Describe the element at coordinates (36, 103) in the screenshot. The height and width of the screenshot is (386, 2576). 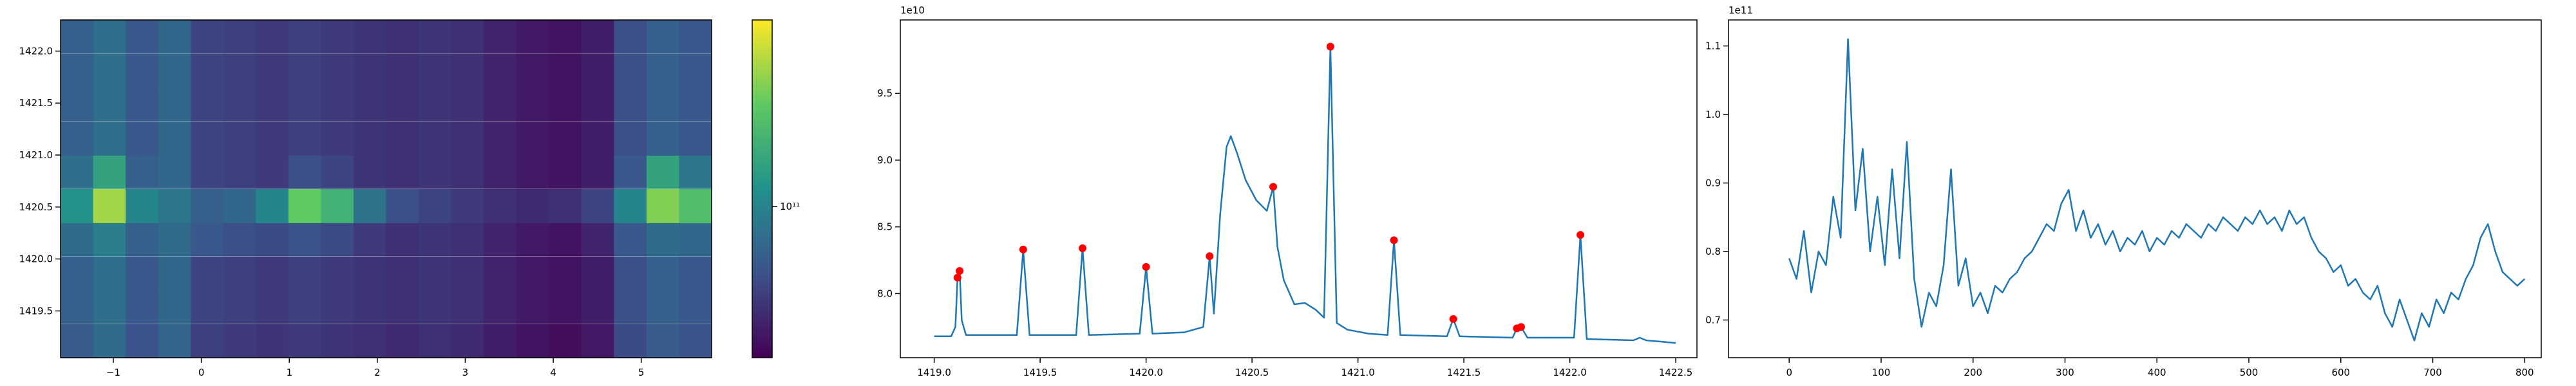
I see `y-tick-label: 1421.5` at that location.